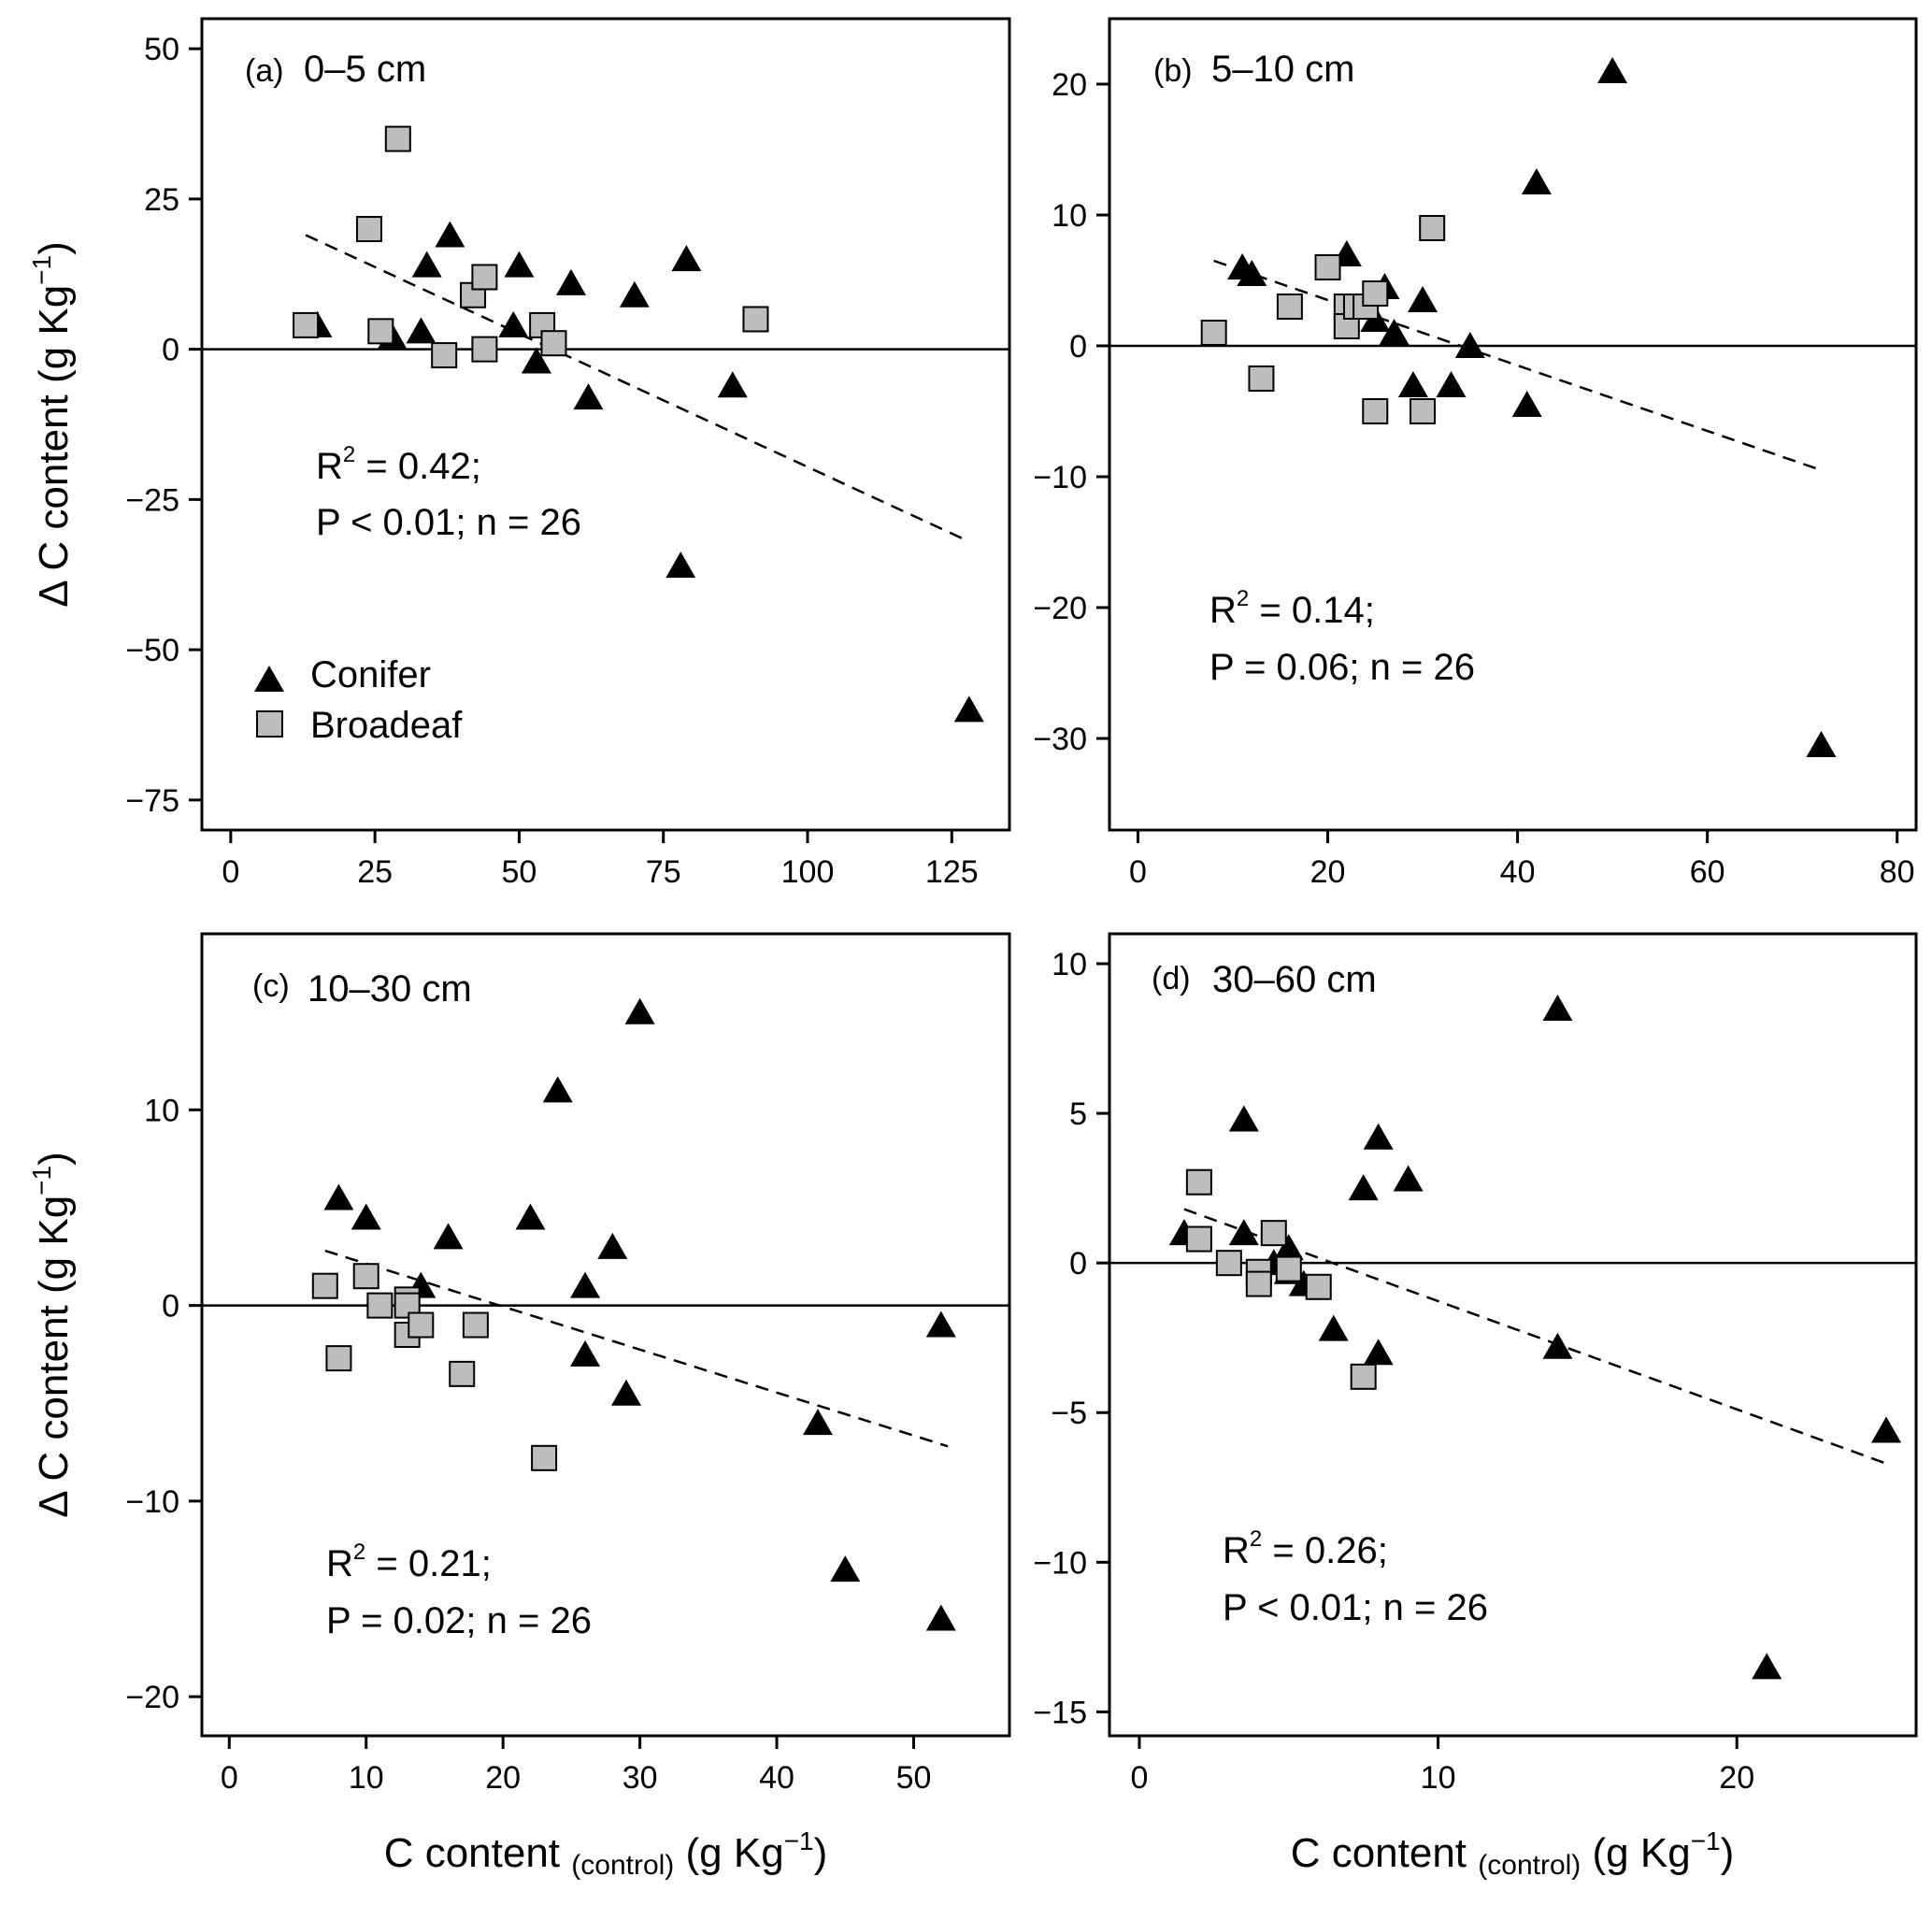 This screenshot has width=1932, height=1905. Describe the element at coordinates (1518, 872) in the screenshot. I see `x-tick-label-b-2: 40` at that location.